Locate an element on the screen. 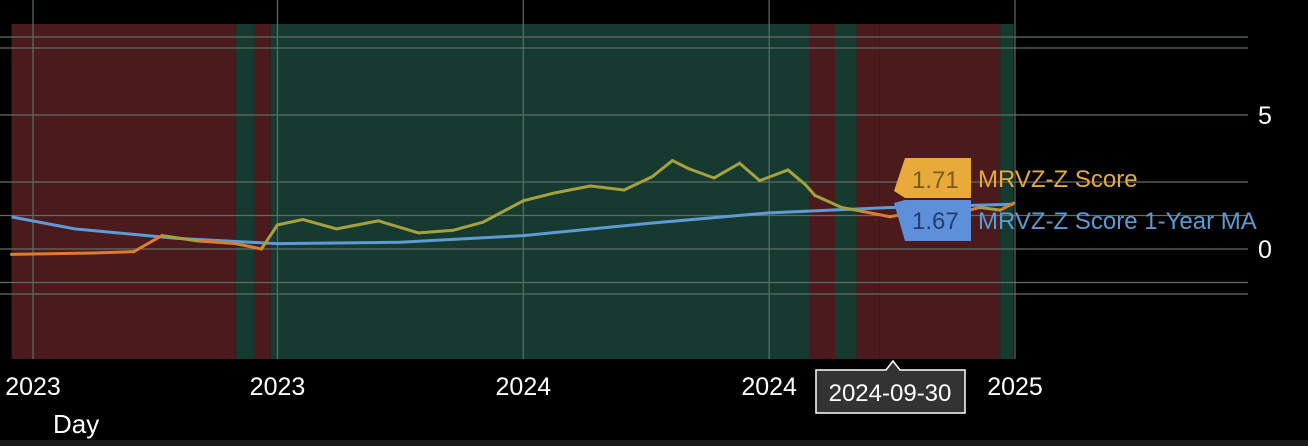 The width and height of the screenshot is (1308, 446). date-box-shape is located at coordinates (890, 386).